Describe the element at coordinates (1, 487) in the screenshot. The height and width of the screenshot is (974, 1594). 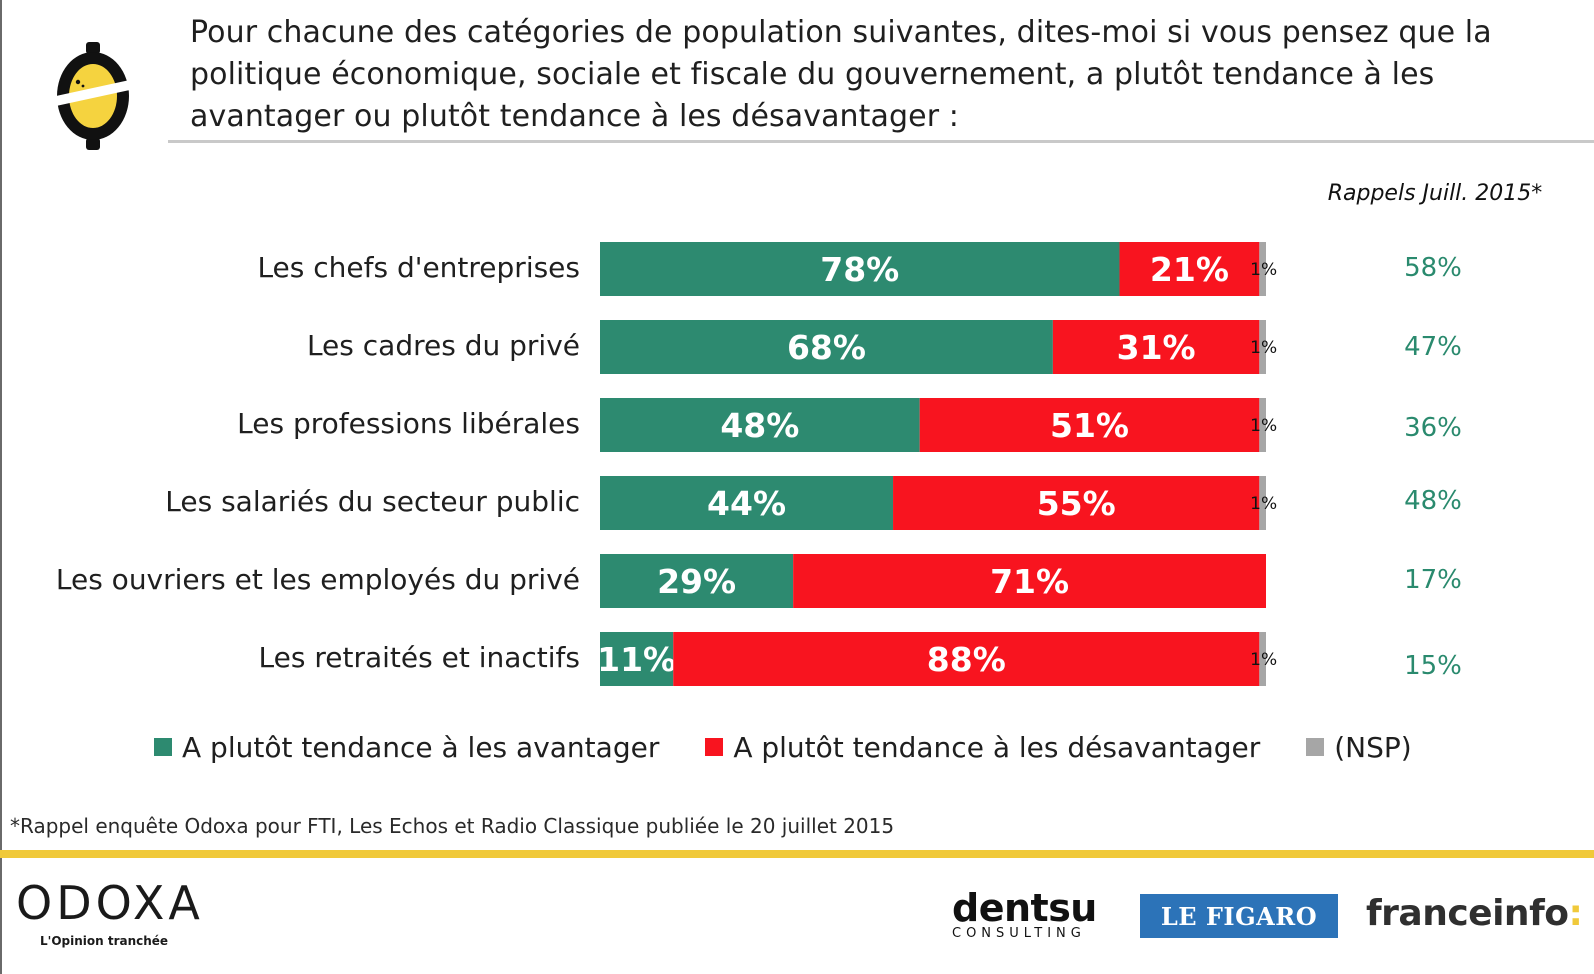
I see `left-border-line` at that location.